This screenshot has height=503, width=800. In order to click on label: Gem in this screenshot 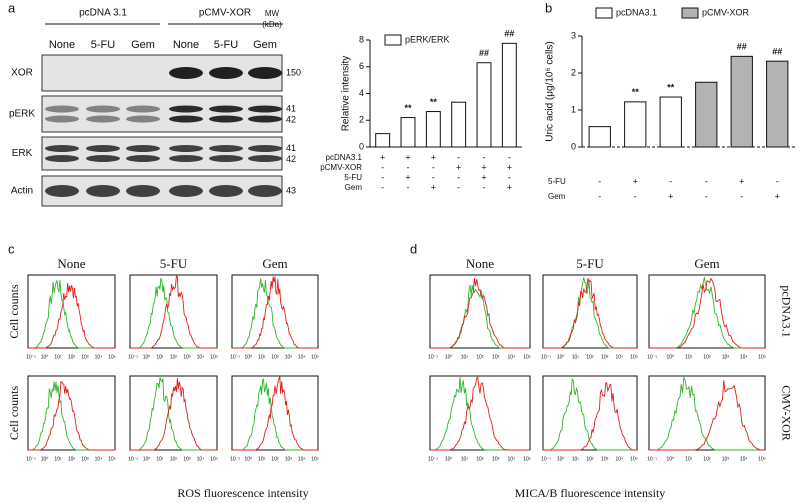, I will do `click(143, 45)`.